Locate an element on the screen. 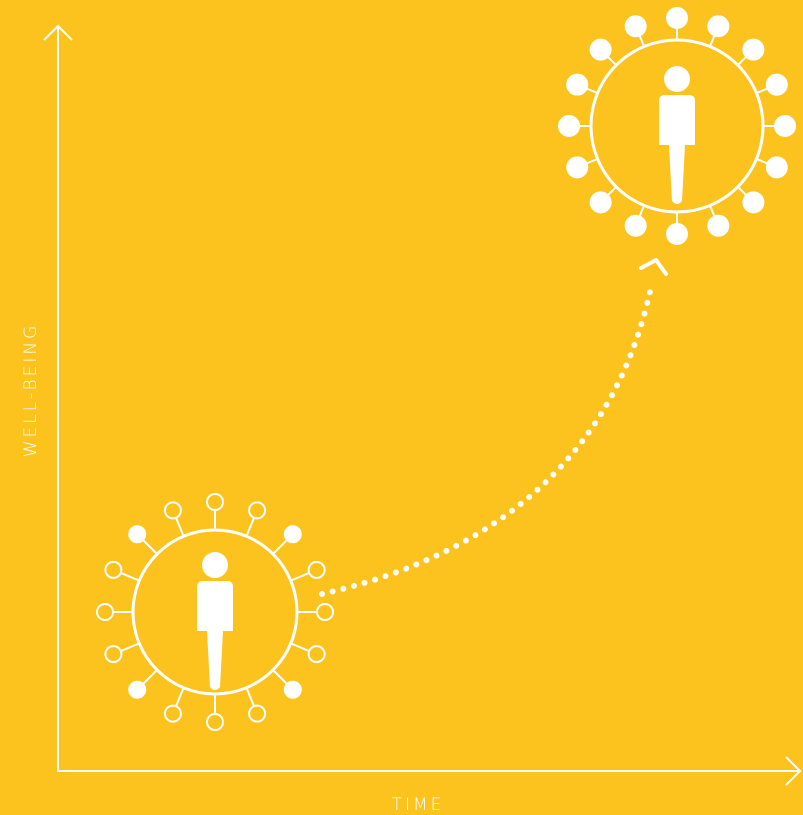  y-axis-arrow is located at coordinates (58, 32).